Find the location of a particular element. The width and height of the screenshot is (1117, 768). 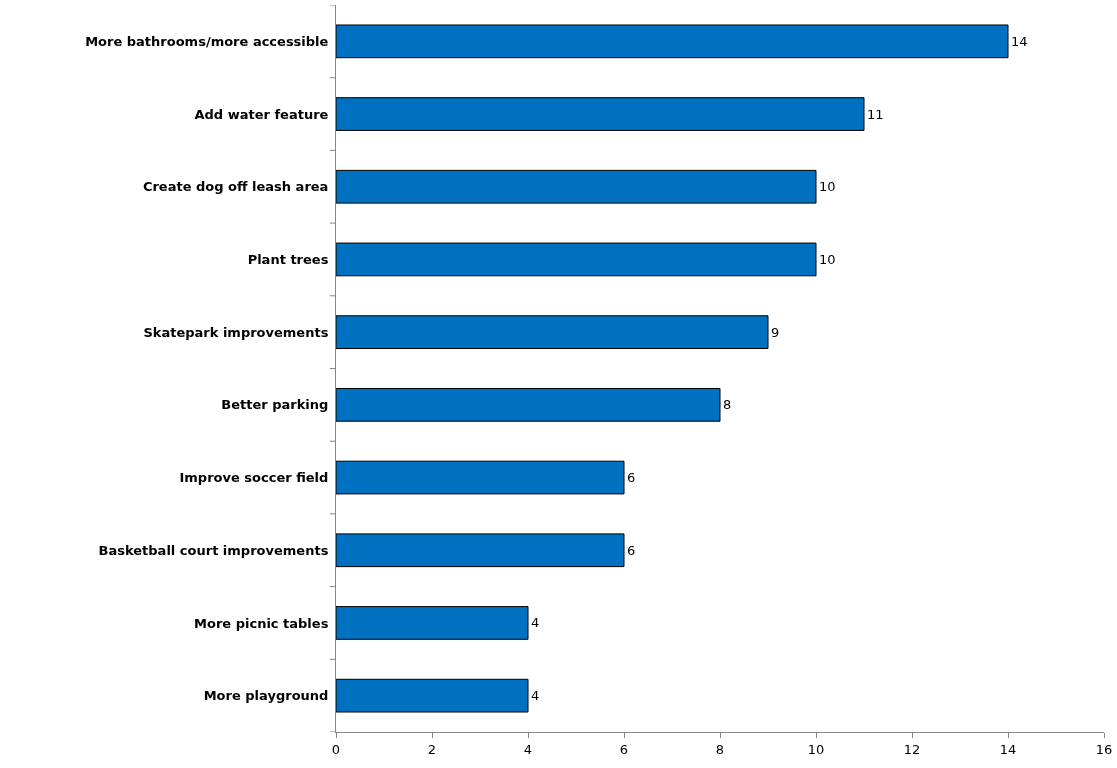

x-tick-label: 0 is located at coordinates (336, 749).